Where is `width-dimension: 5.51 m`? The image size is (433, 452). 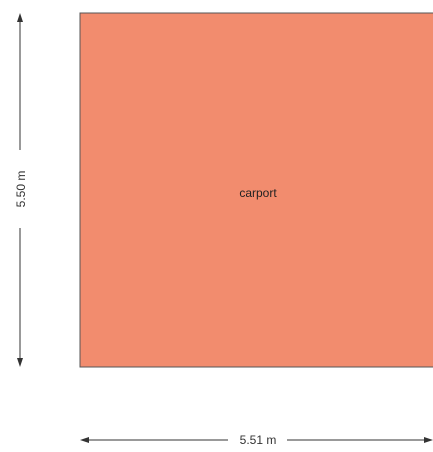 width-dimension: 5.51 m is located at coordinates (256, 440).